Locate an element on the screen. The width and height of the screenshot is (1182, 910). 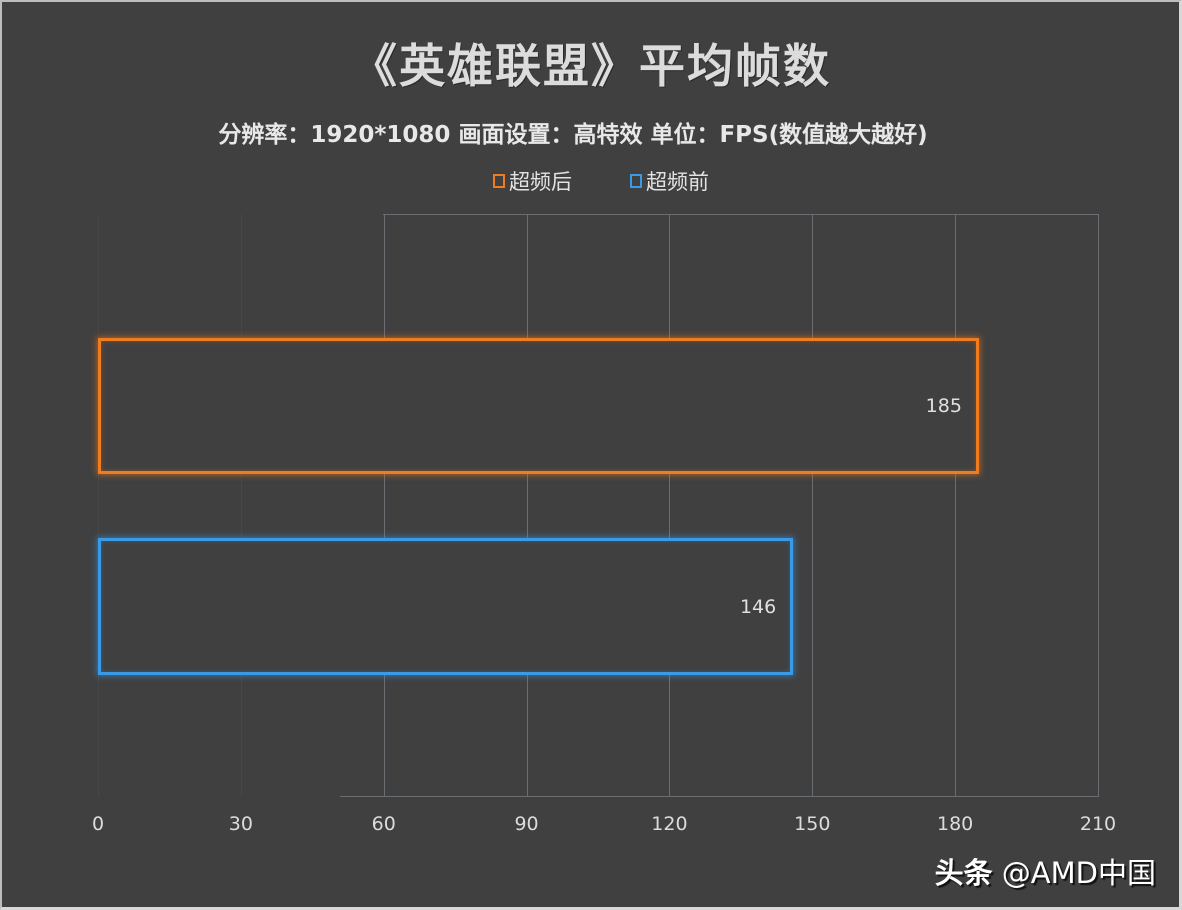
legend-item-after-oc: 超频后 is located at coordinates (532, 181).